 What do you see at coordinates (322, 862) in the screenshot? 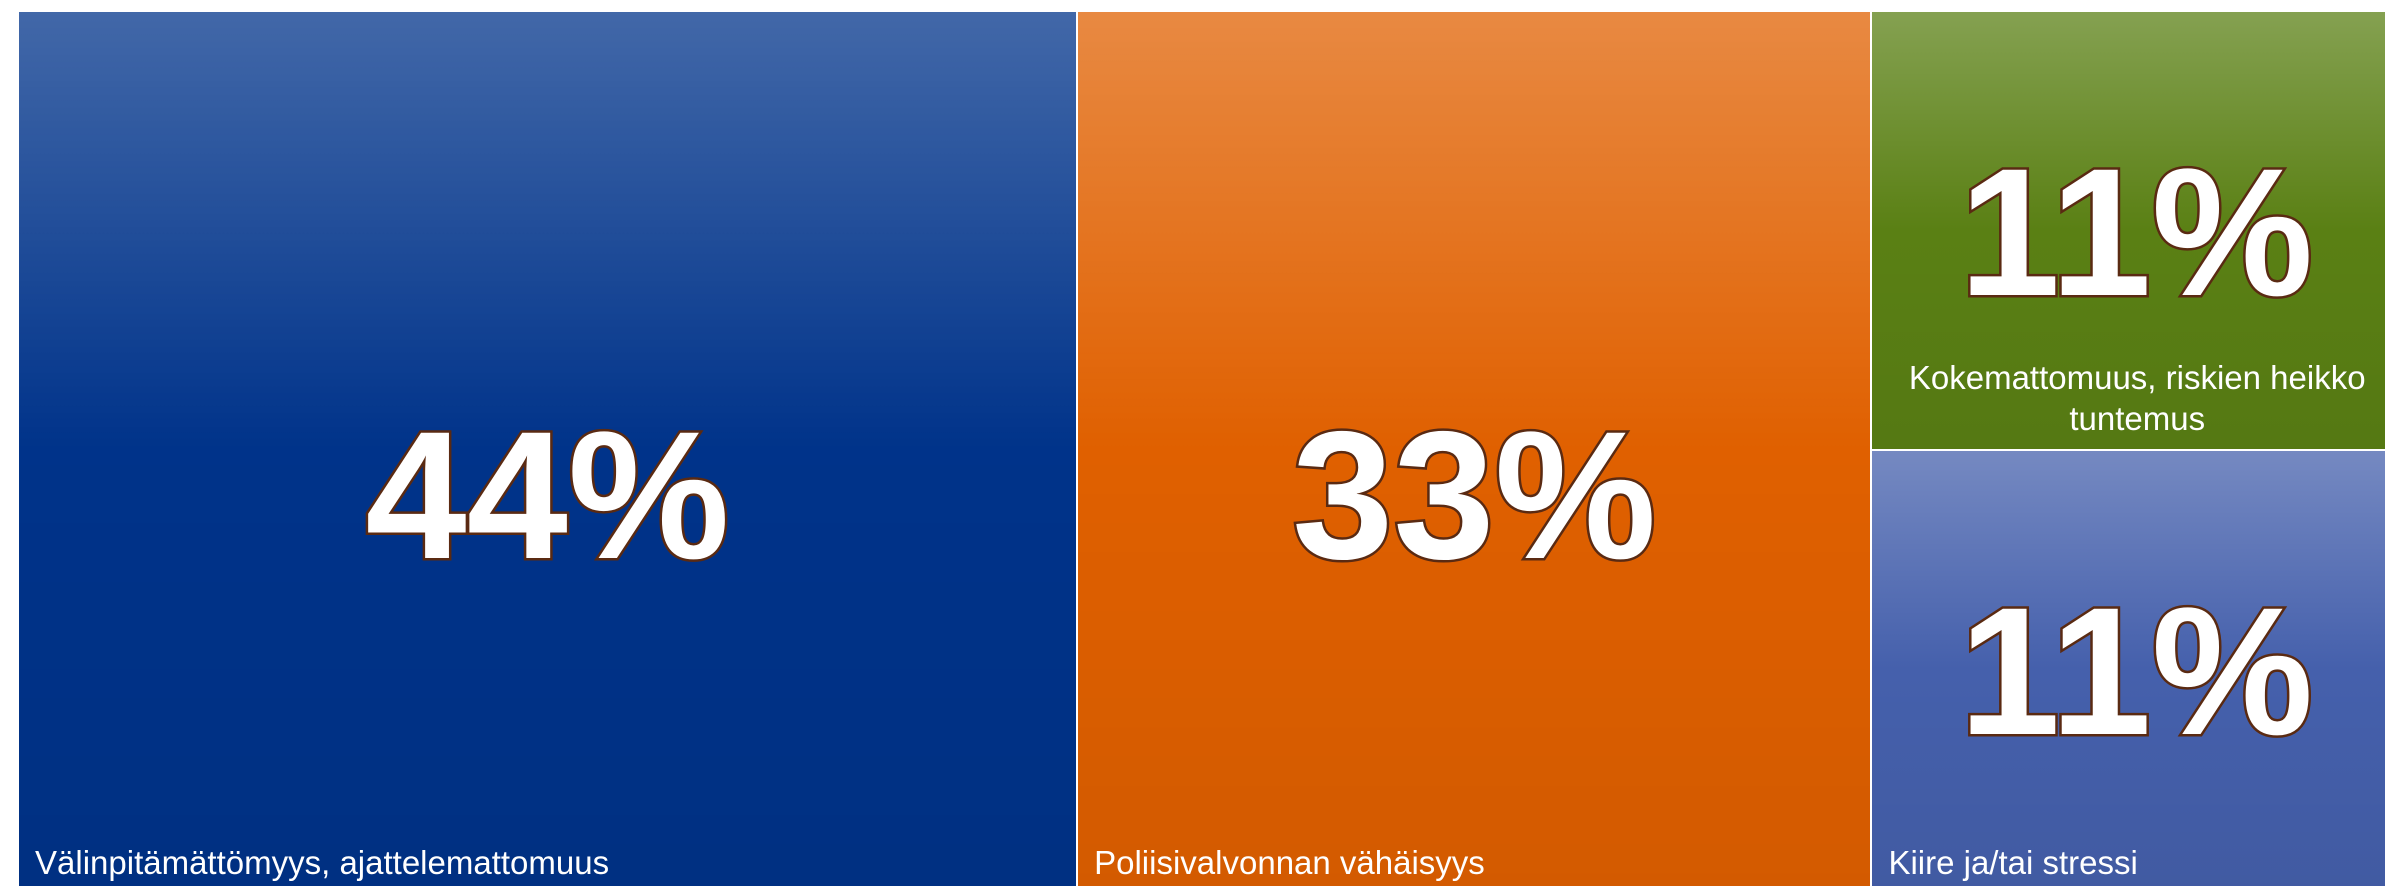
I see `category-label: Välinpitämättömyys, ajattelemattomuus` at bounding box center [322, 862].